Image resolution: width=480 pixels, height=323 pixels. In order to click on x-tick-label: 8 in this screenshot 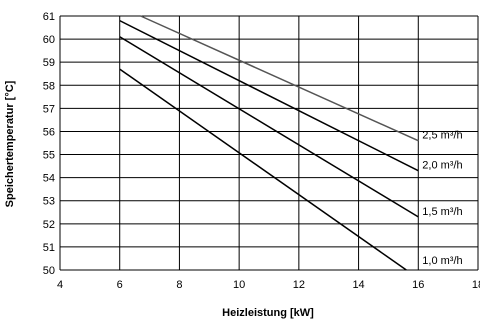, I will do `click(179, 285)`.